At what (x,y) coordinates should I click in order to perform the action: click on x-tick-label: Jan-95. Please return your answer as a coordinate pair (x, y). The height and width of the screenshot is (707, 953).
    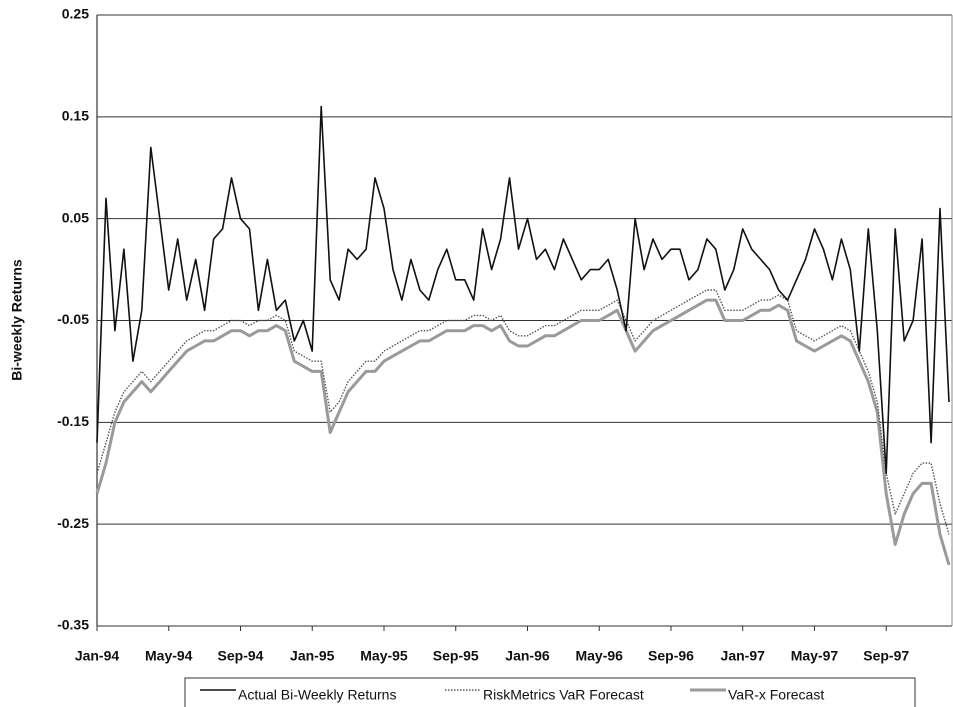
    Looking at the image, I should click on (312, 656).